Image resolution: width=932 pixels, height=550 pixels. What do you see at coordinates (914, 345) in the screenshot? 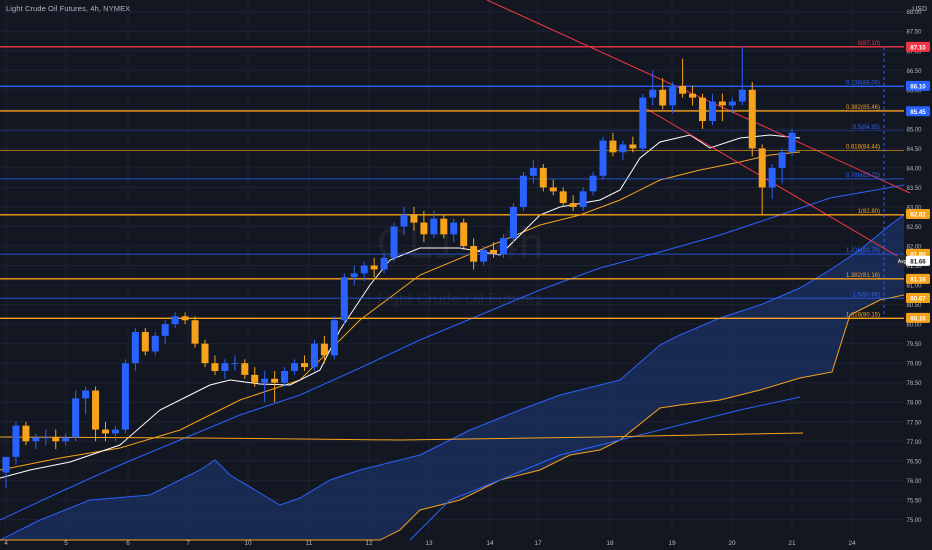
I see `price-tick-label: 79.50` at bounding box center [914, 345].